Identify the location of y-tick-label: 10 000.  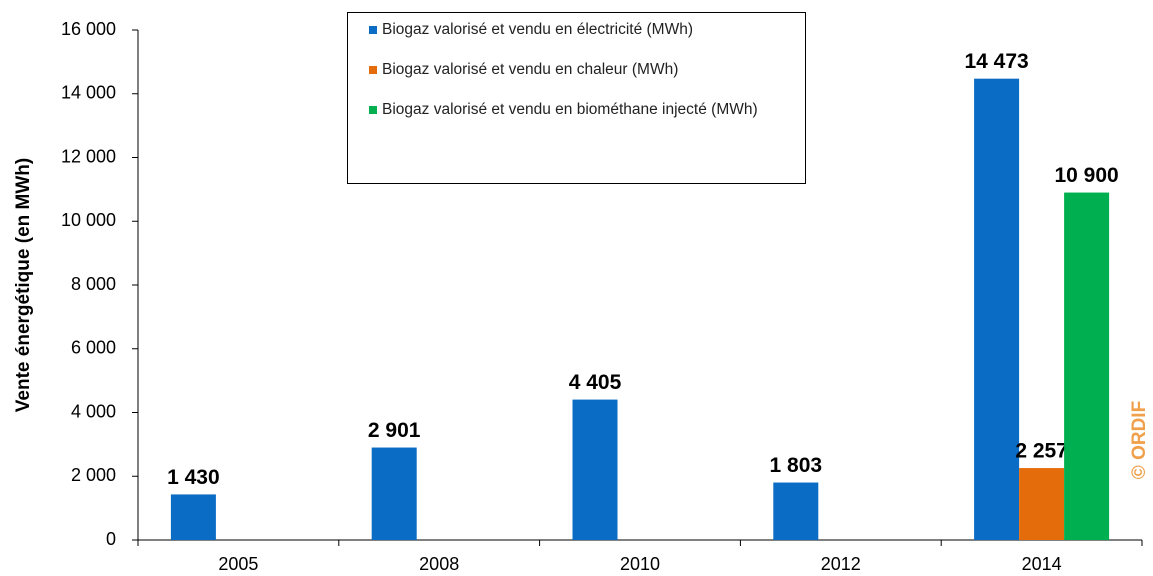
(88, 220).